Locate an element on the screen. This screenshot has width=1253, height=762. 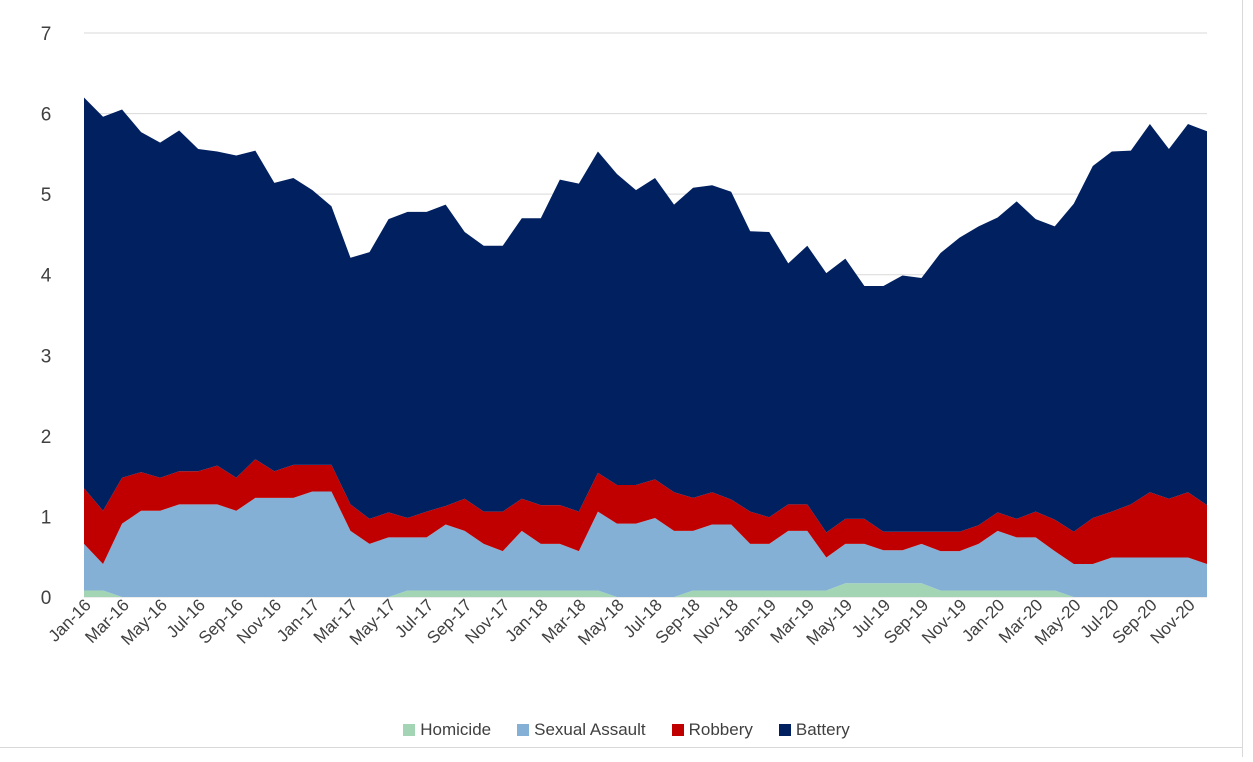
y-tick-label: 5 is located at coordinates (46, 195).